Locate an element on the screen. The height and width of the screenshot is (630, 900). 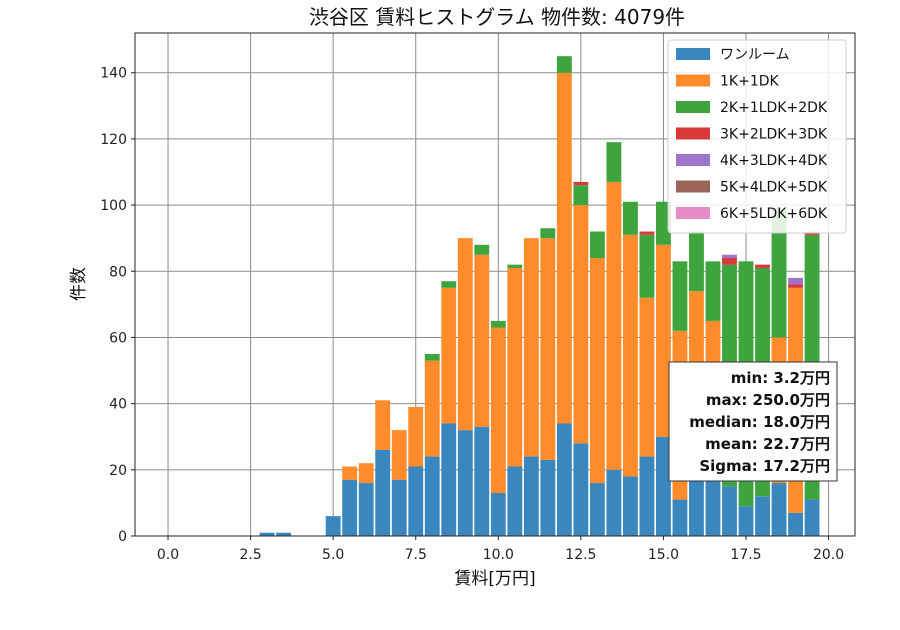
stats-line-1: max: 250.0万円 is located at coordinates (768, 400).